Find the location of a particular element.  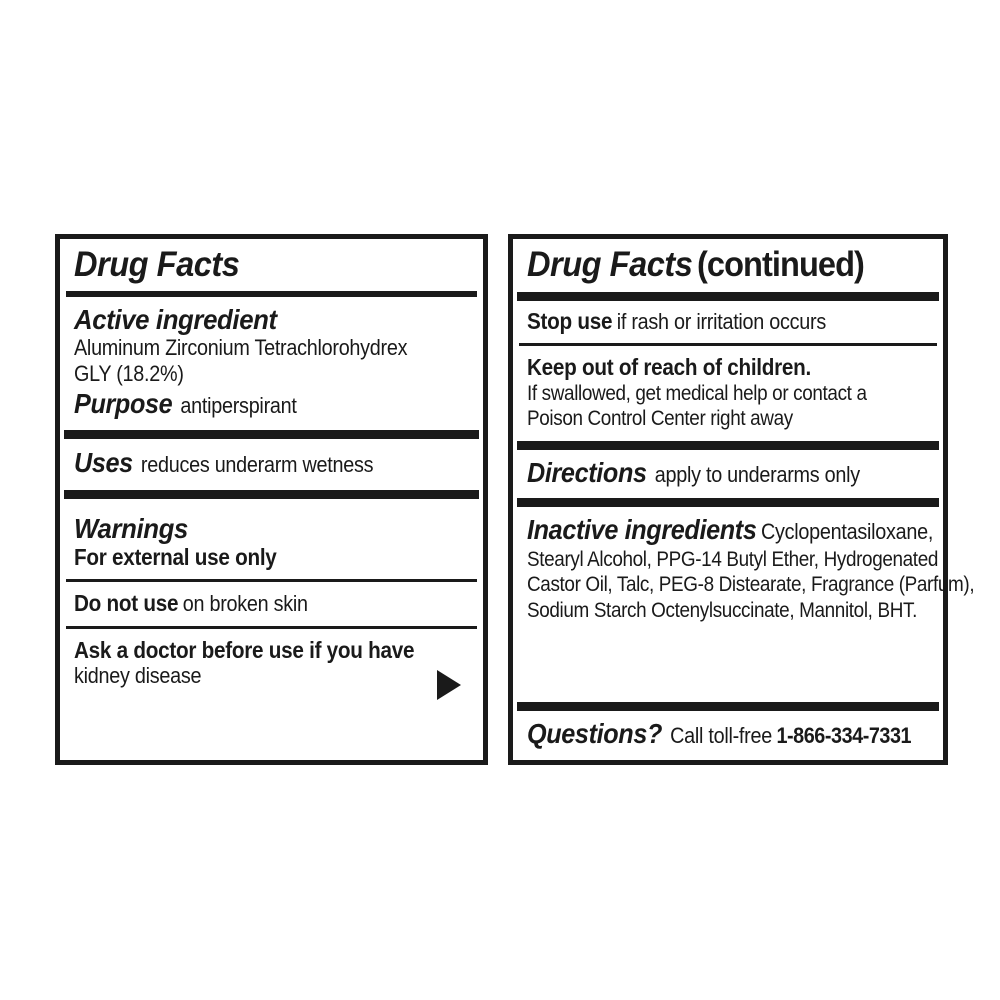

inactive-ingredients-first-line: Inactive ingredients Cyclopentasiloxane, is located at coordinates (730, 530).